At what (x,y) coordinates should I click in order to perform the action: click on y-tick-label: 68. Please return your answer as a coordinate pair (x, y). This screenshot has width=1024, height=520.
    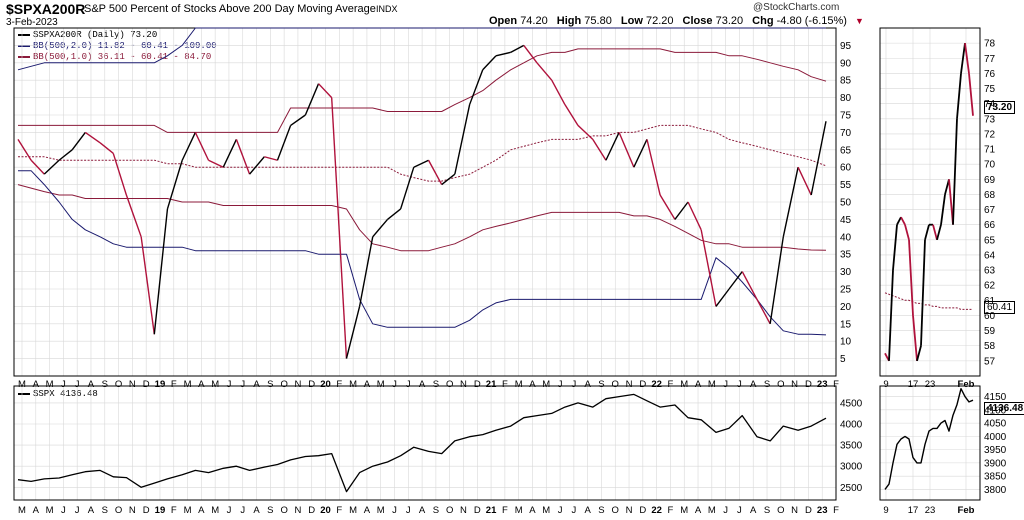
    Looking at the image, I should click on (990, 195).